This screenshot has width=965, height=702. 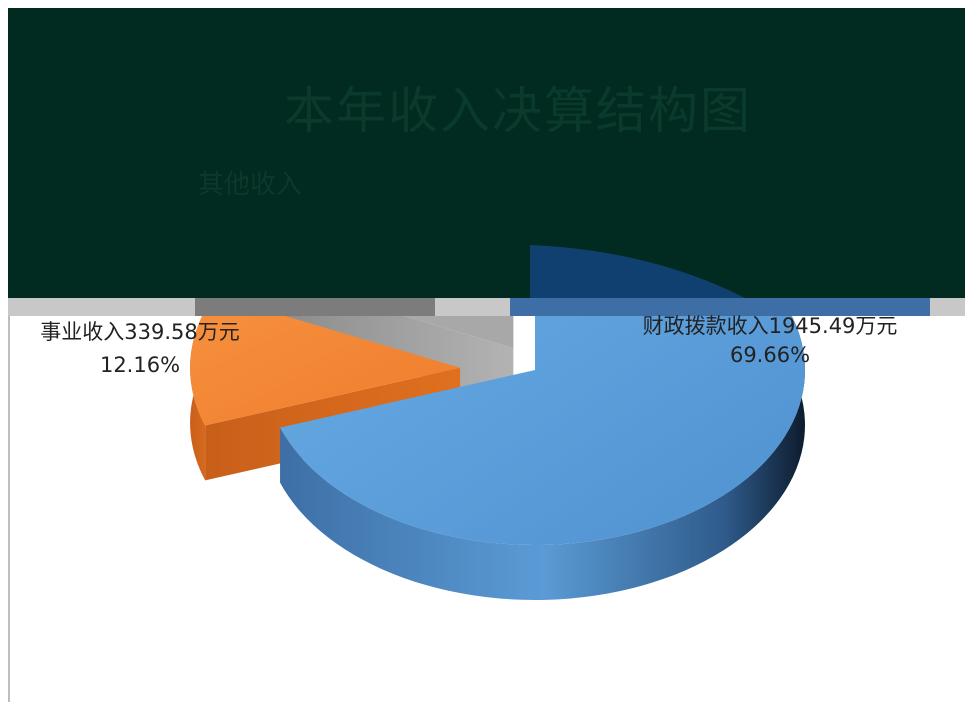 What do you see at coordinates (770, 326) in the screenshot?
I see `slice-data-label: 财政拨款收入1945.49万元` at bounding box center [770, 326].